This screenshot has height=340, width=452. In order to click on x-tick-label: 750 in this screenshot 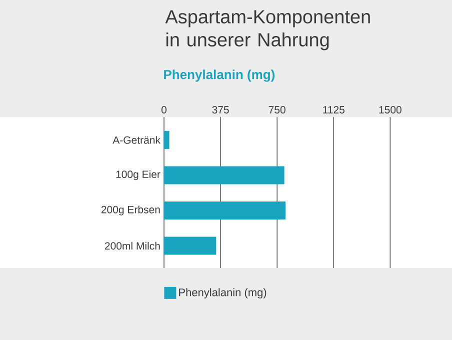, I will do `click(277, 110)`.